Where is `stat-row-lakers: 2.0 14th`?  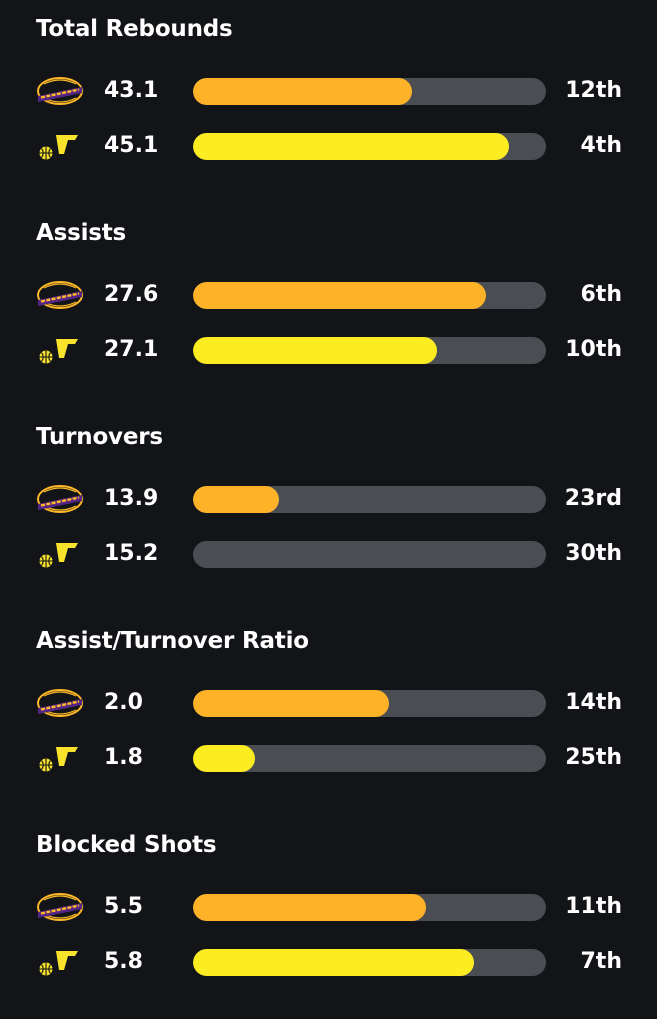 stat-row-lakers: 2.0 14th is located at coordinates (328, 704).